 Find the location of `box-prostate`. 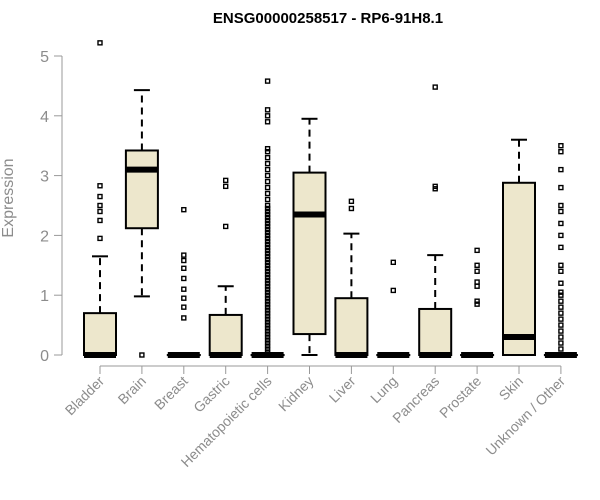

box-prostate is located at coordinates (477, 302).